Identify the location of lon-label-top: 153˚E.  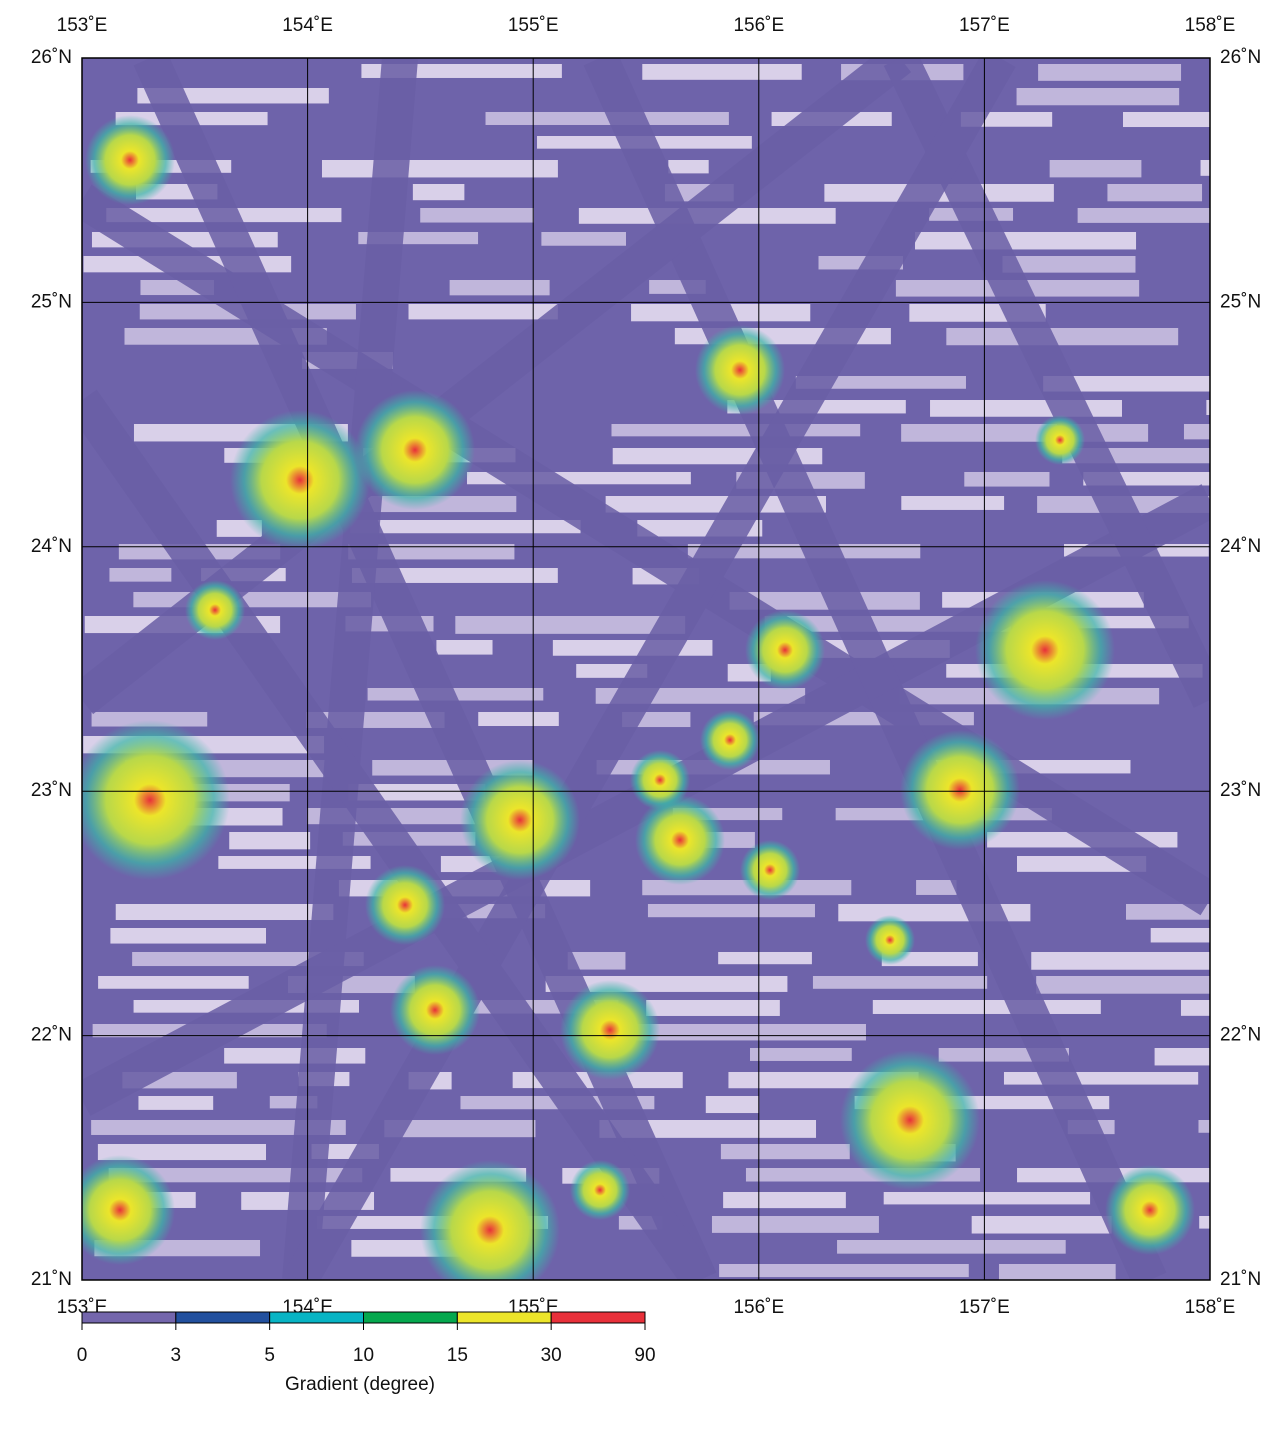
(82, 25).